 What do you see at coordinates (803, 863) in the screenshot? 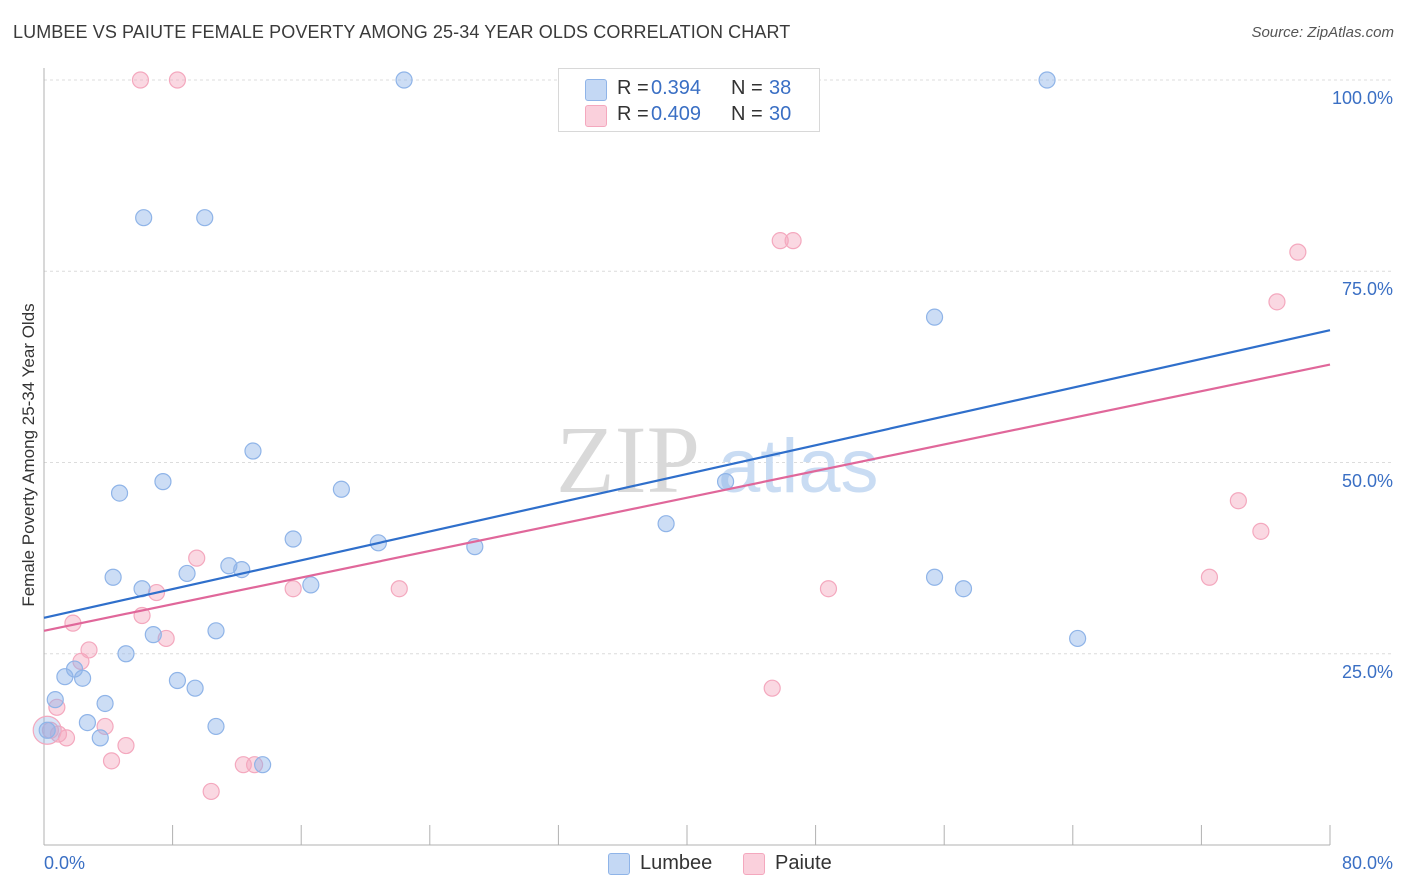
I see `paiute-legend-label: Paiute` at bounding box center [803, 863].